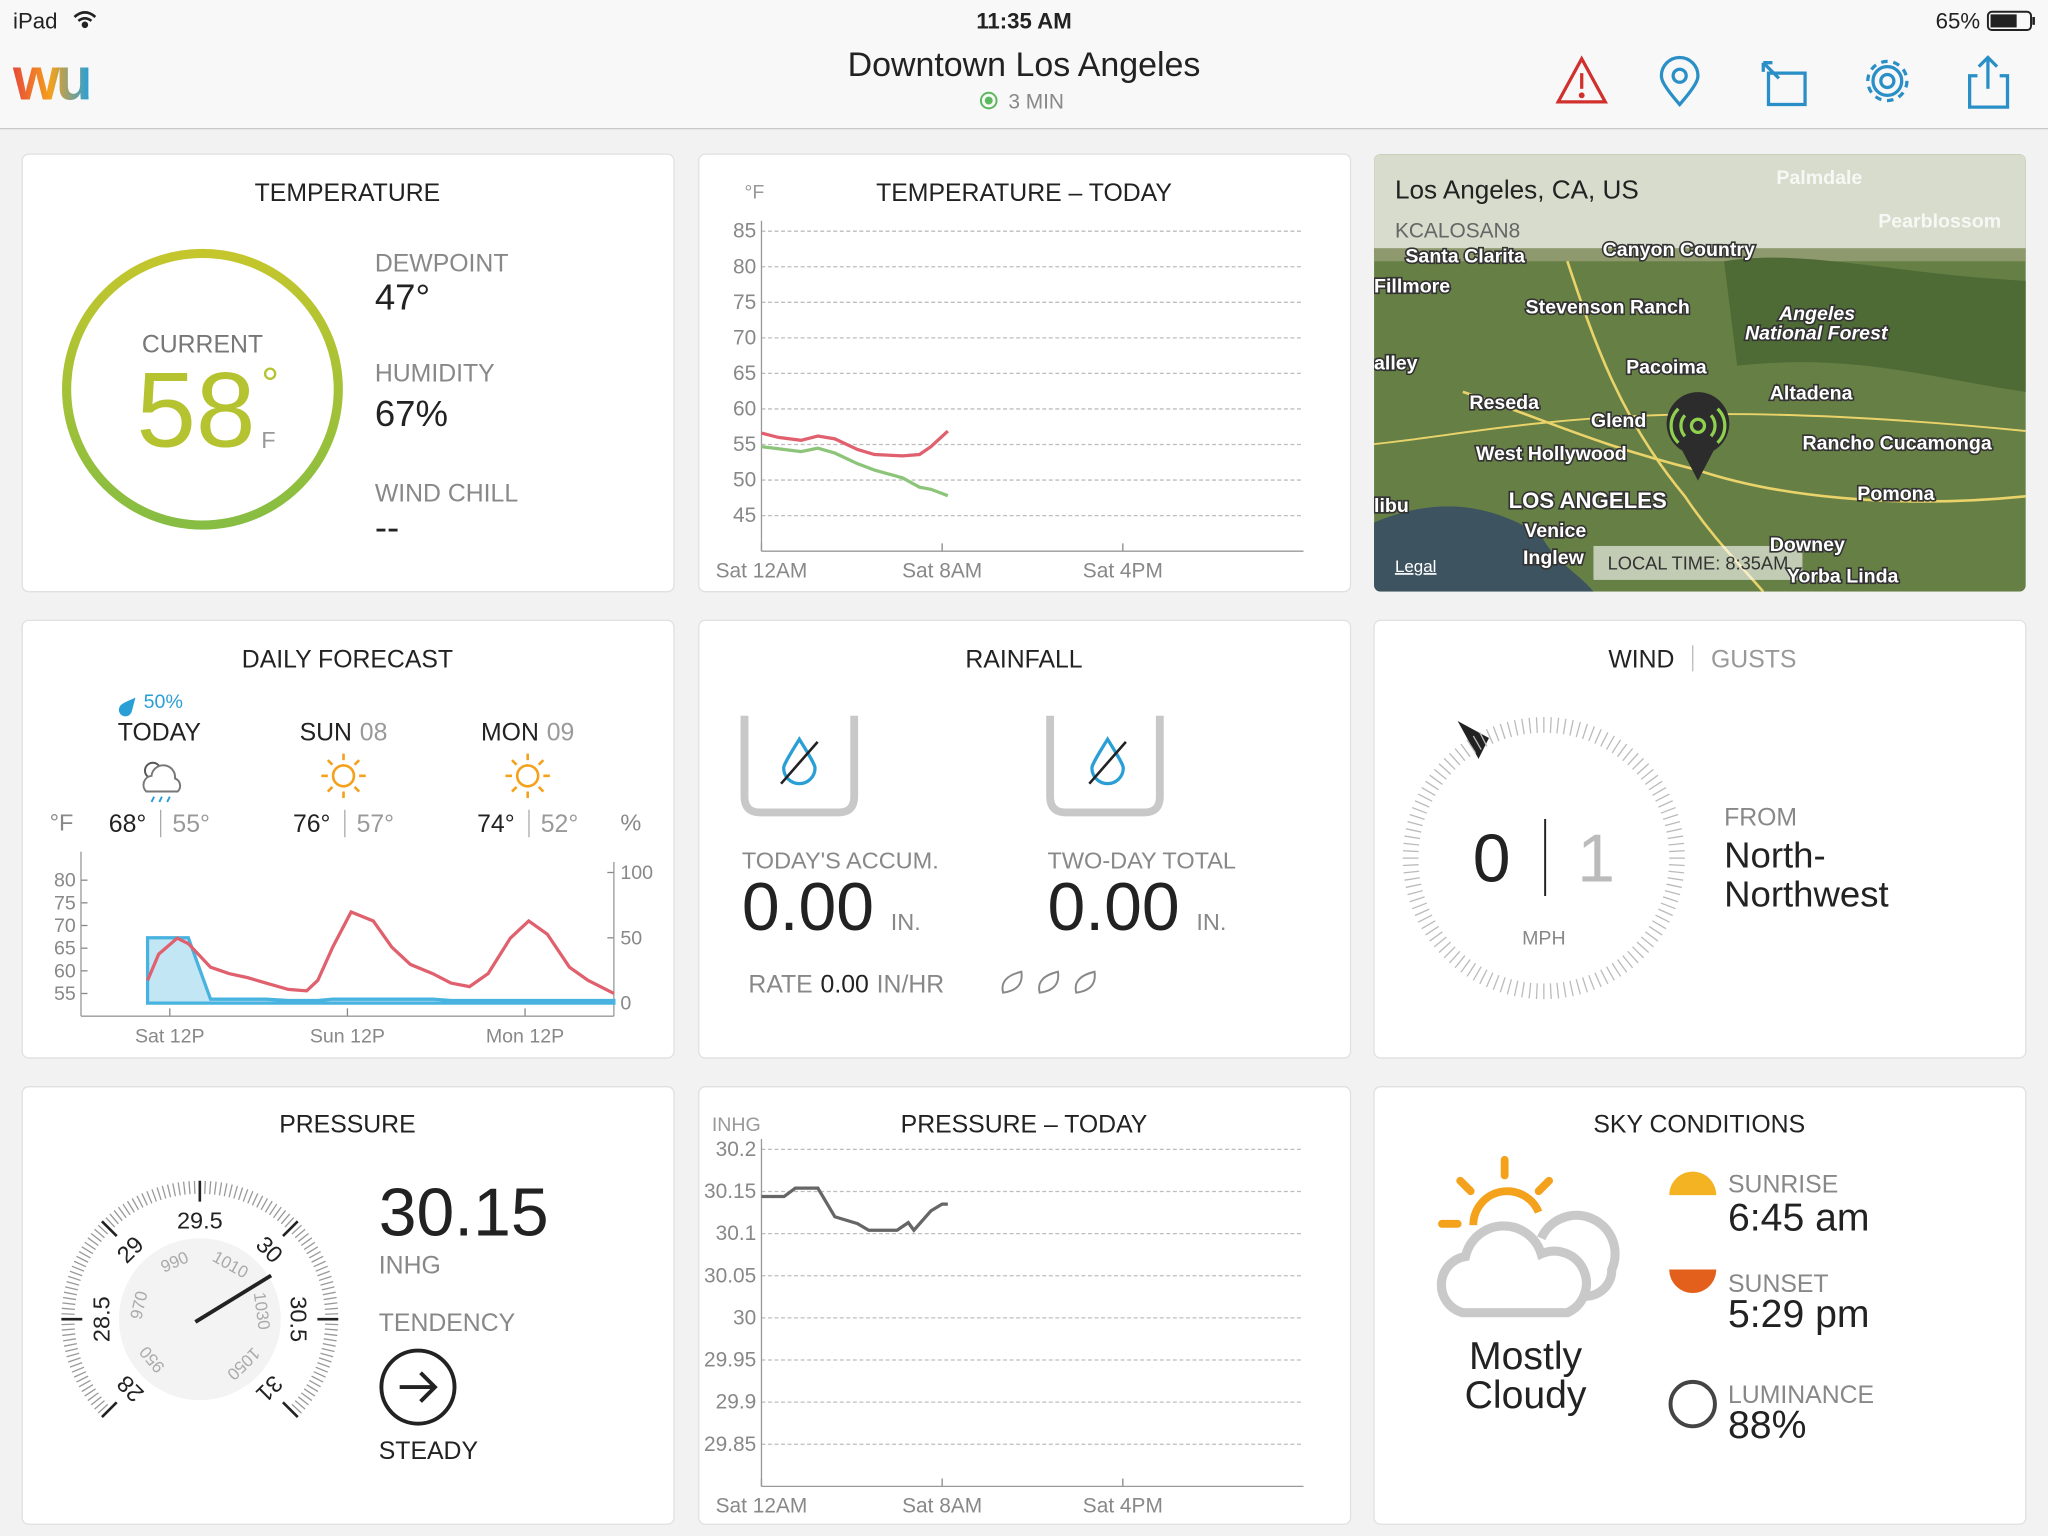 The height and width of the screenshot is (1536, 2048). What do you see at coordinates (1588, 500) in the screenshot?
I see `map-place-label: LOS ANGELES` at bounding box center [1588, 500].